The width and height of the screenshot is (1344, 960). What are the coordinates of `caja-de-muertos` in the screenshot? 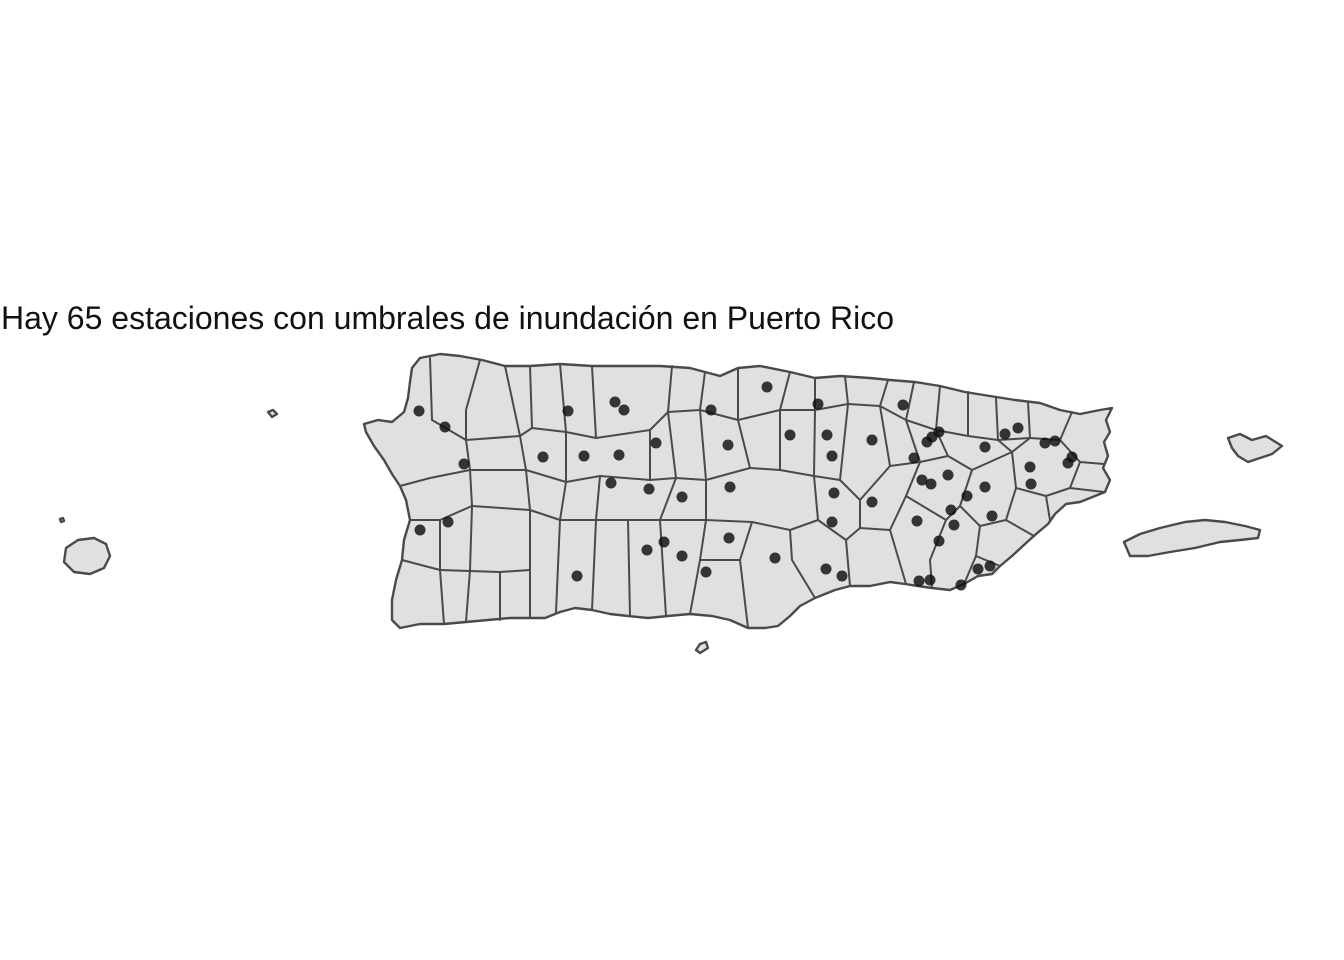 It's located at (702, 647).